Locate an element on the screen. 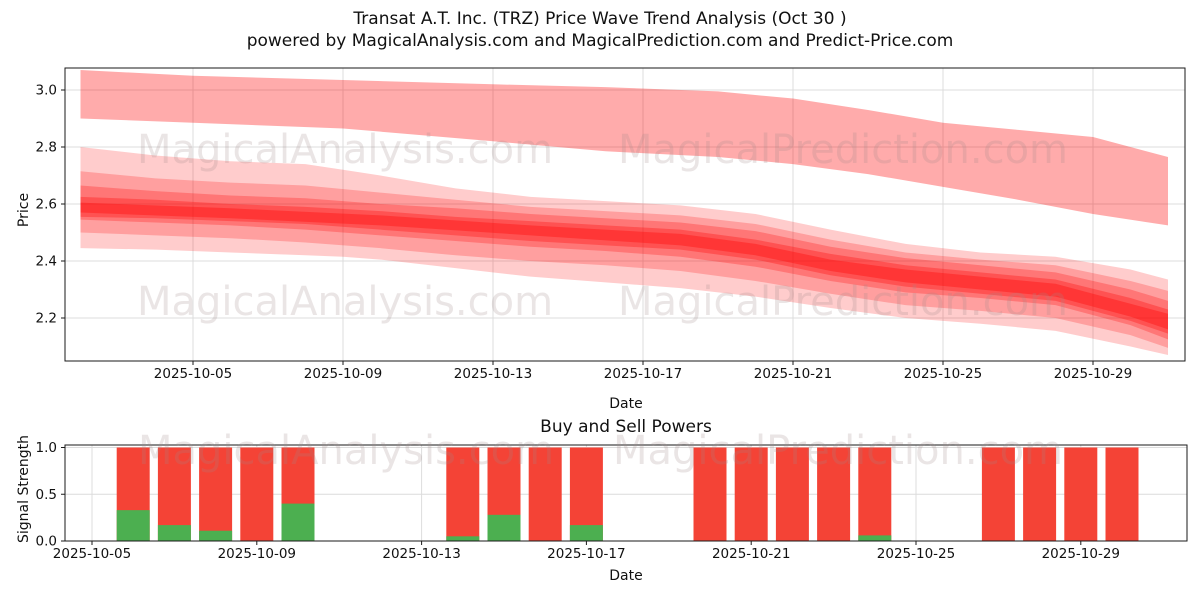  signal-x-tick-label: 2025-10-09 is located at coordinates (257, 554).